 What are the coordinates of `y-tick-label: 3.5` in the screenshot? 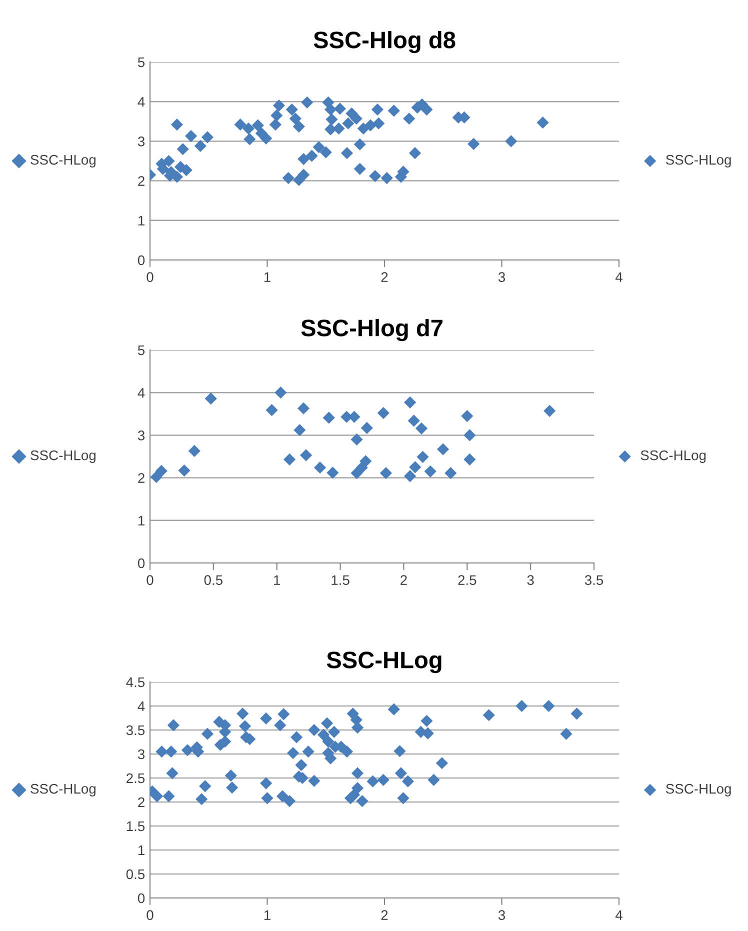 It's located at (135, 730).